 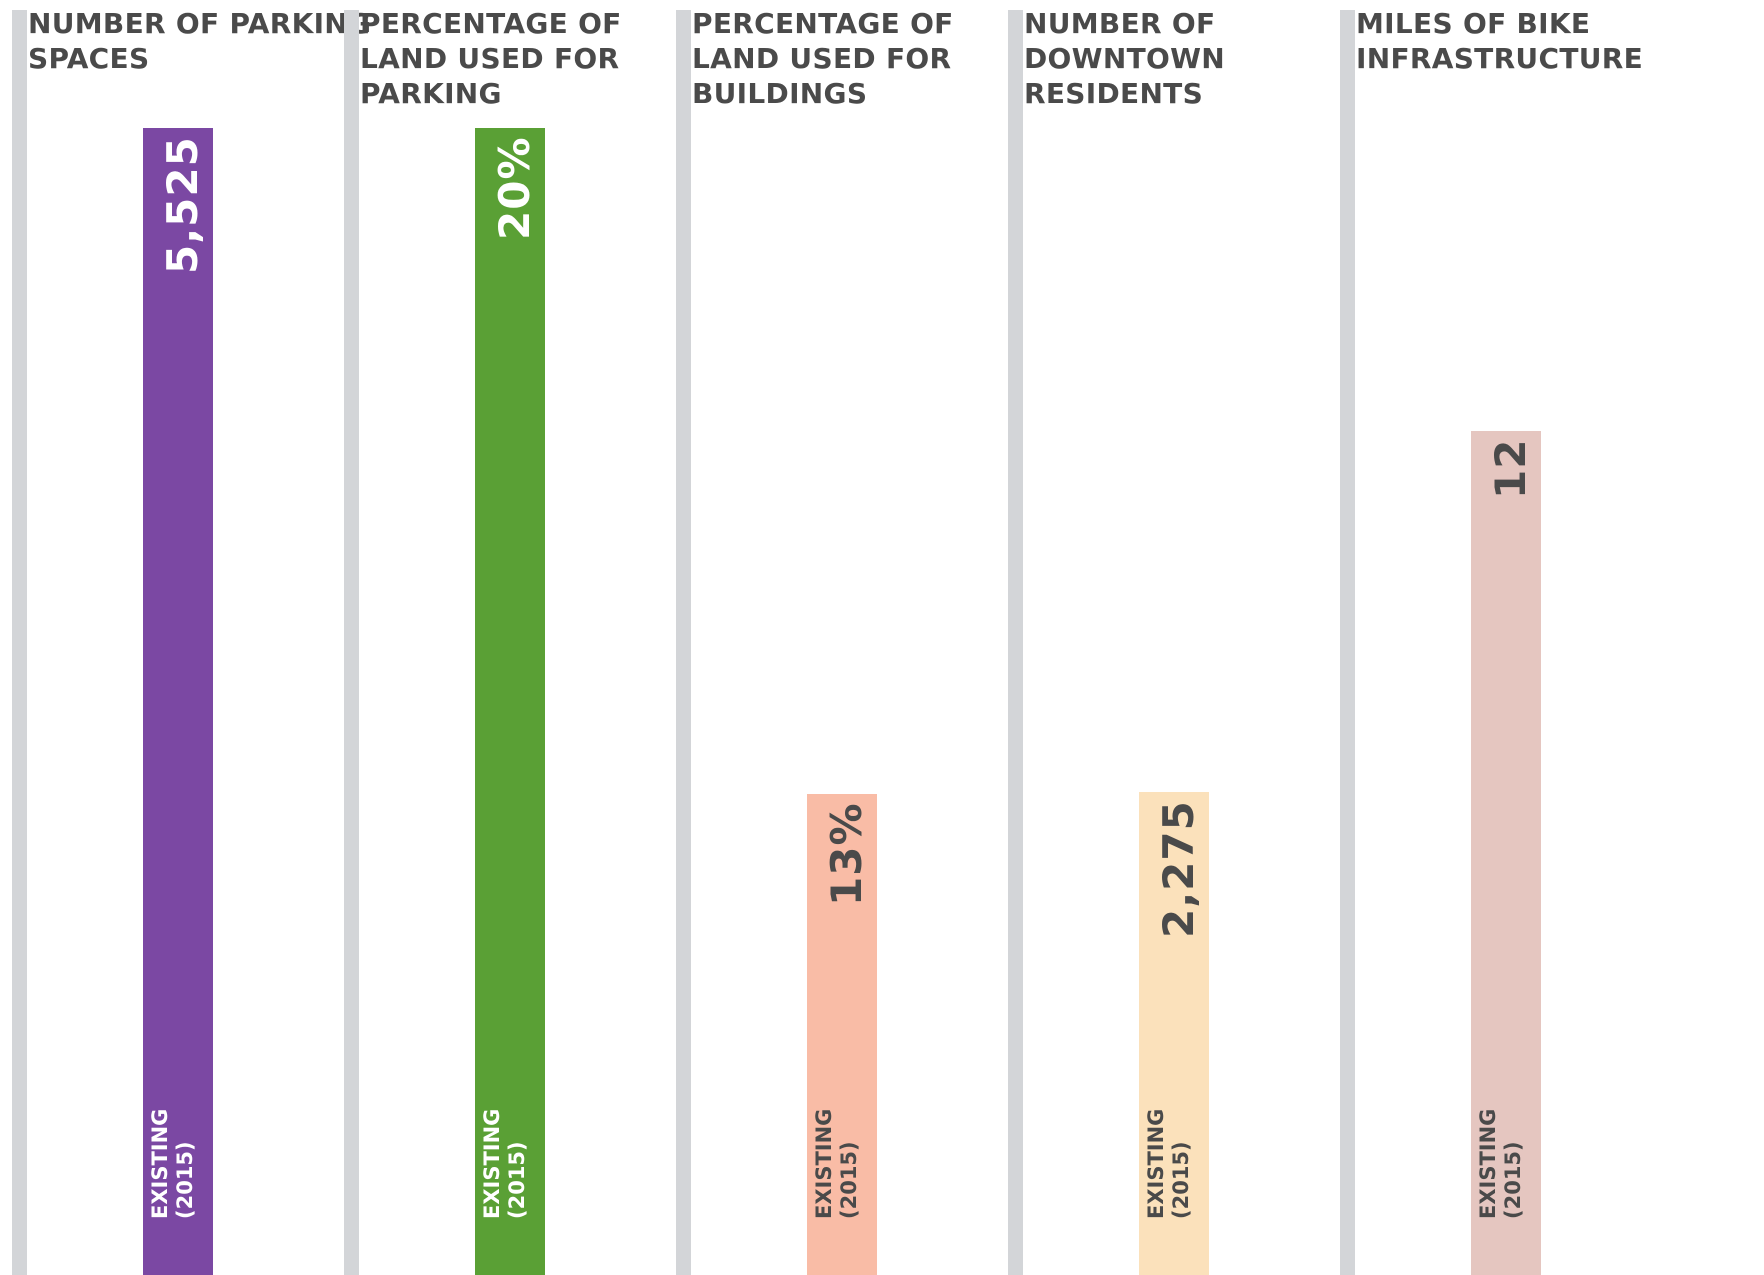 What do you see at coordinates (1506, 853) in the screenshot?
I see `bar: 12 EXISTING (2015)` at bounding box center [1506, 853].